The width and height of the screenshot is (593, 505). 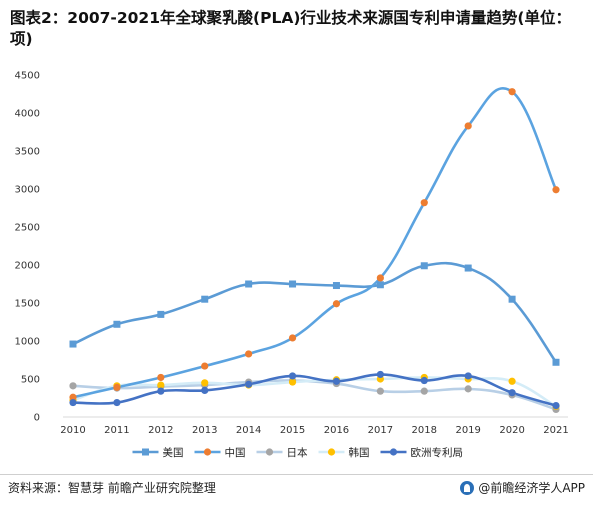 What do you see at coordinates (296, 474) in the screenshot?
I see `footer-divider` at bounding box center [296, 474].